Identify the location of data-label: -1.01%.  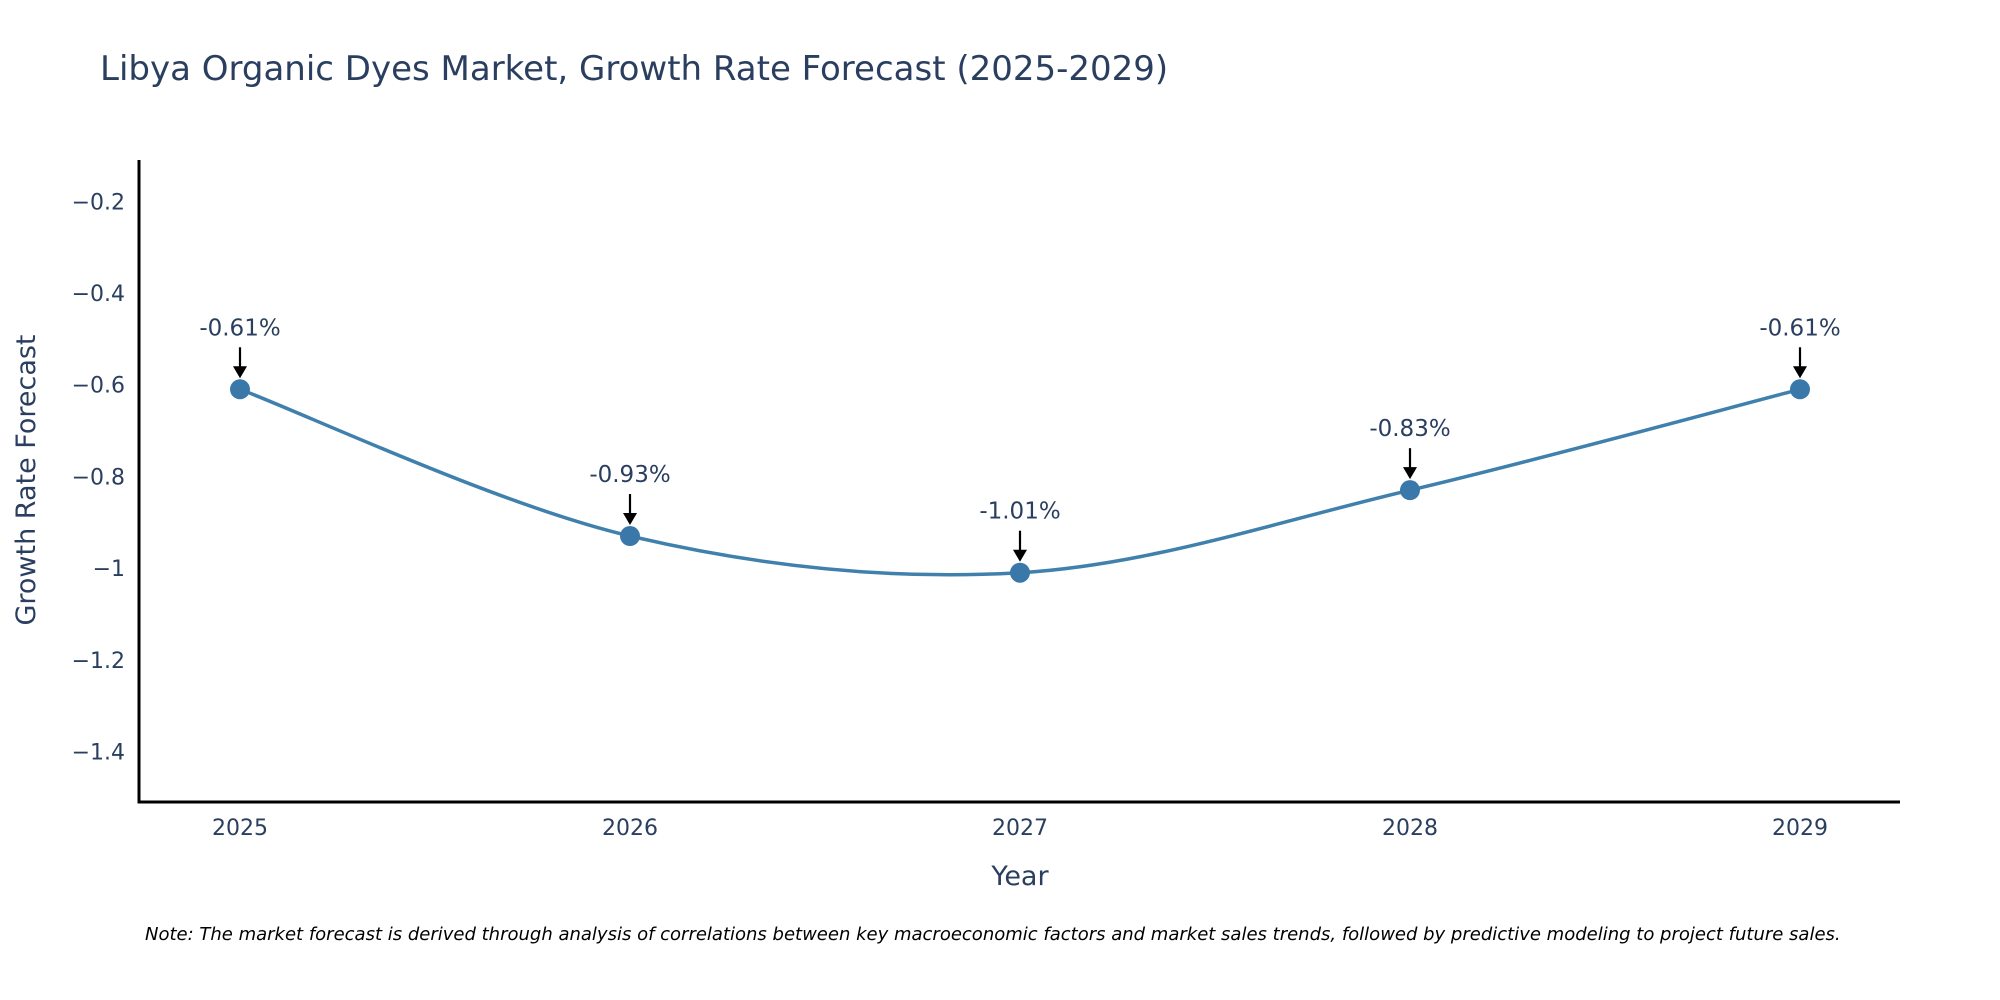
(1019, 512).